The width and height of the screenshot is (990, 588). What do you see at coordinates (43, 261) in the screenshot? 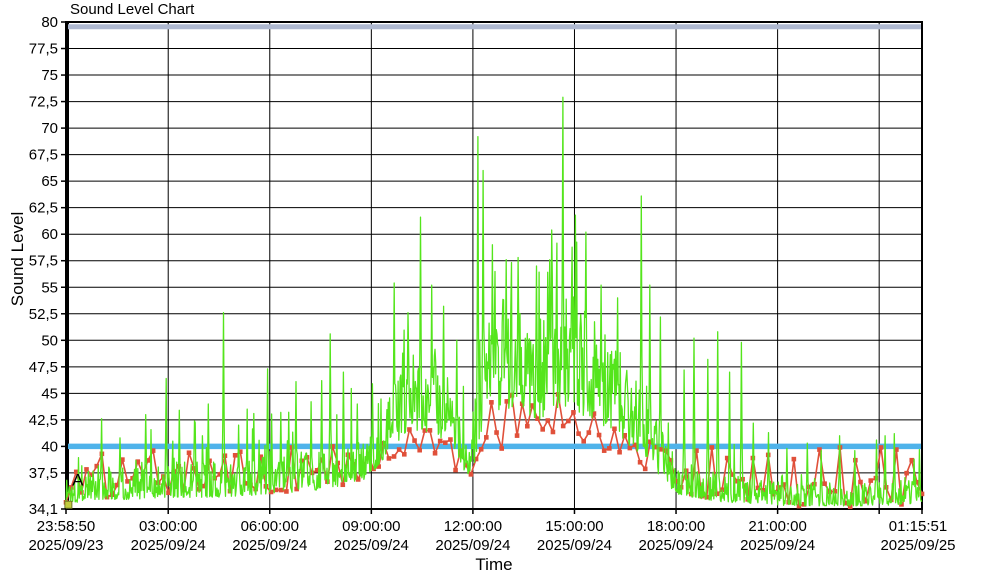
I see `y-tick-label: 57,5` at bounding box center [43, 261].